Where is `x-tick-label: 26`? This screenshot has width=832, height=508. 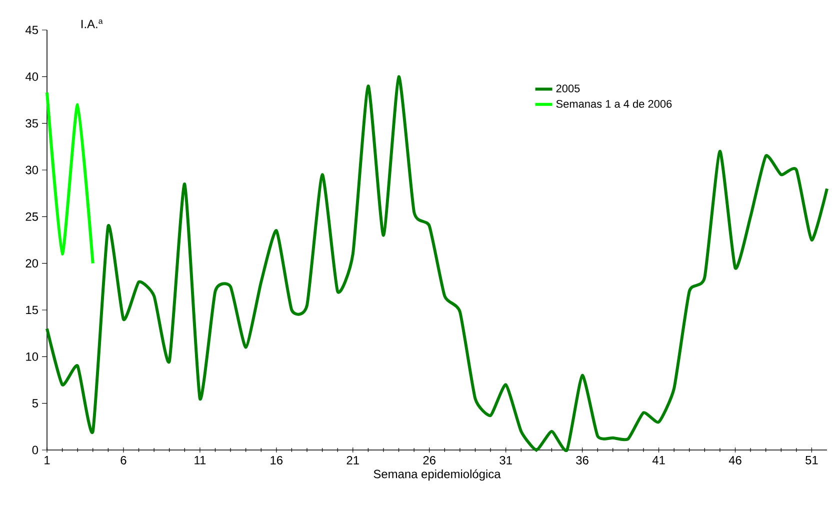
x-tick-label: 26 is located at coordinates (429, 460).